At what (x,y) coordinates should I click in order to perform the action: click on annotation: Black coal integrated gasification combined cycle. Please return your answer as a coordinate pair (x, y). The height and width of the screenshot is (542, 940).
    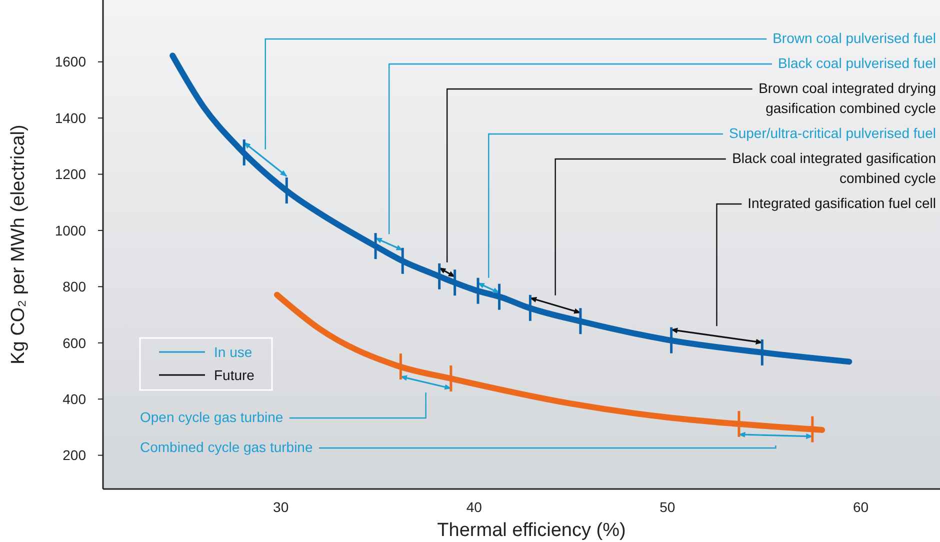
    Looking at the image, I should click on (834, 168).